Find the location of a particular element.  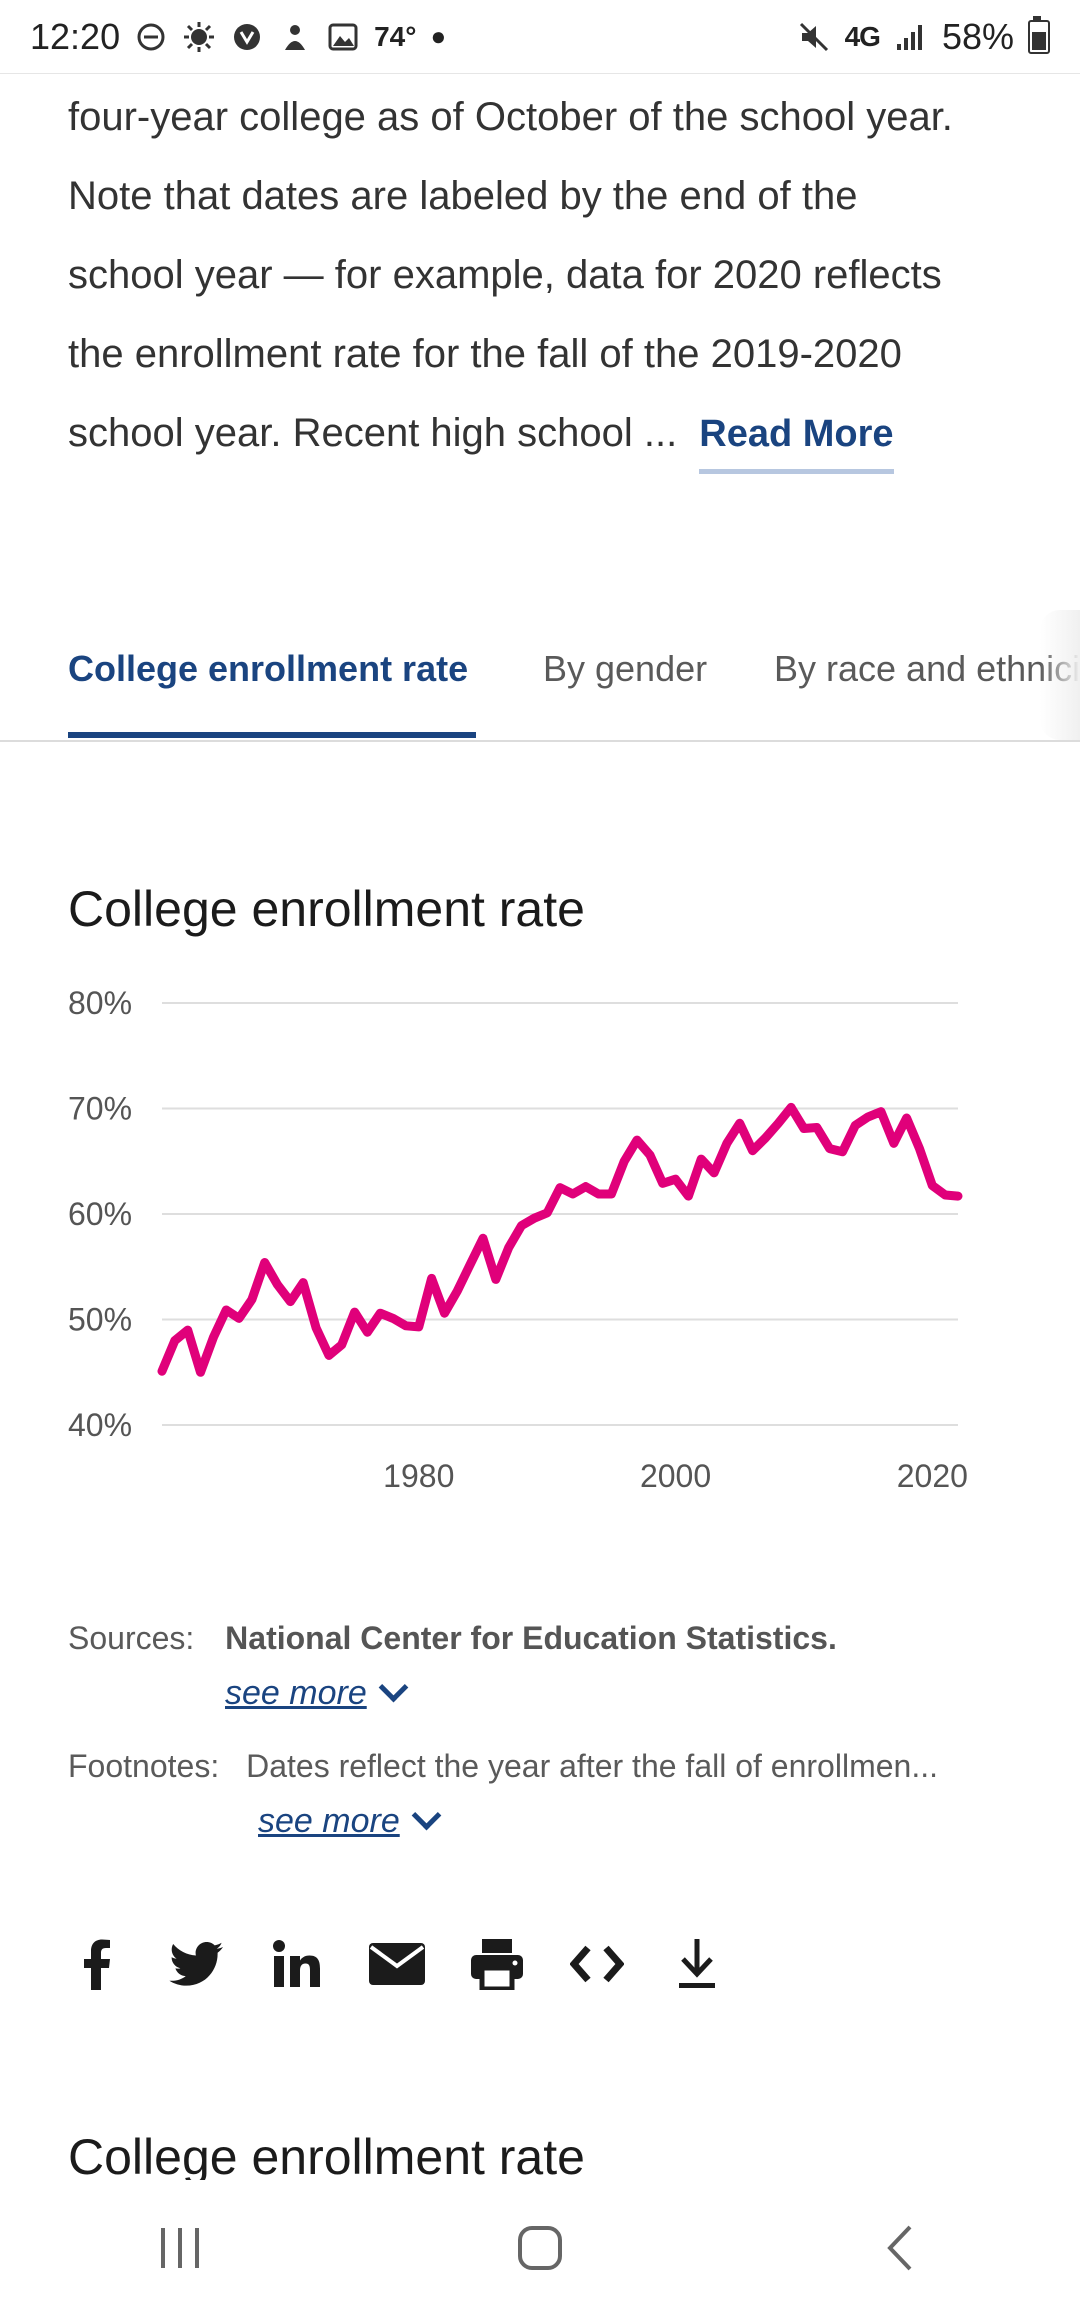

chart-title: College enrollment rate is located at coordinates (326, 909).